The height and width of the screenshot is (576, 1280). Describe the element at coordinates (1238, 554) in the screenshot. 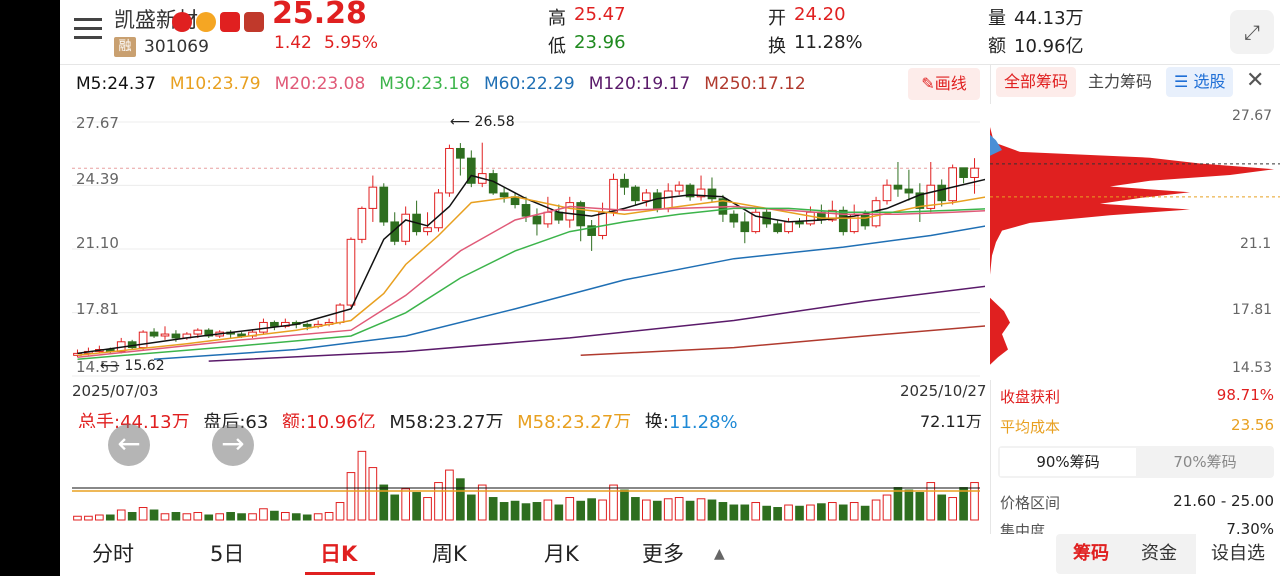

I see `add-favorite-button: 设自选` at that location.